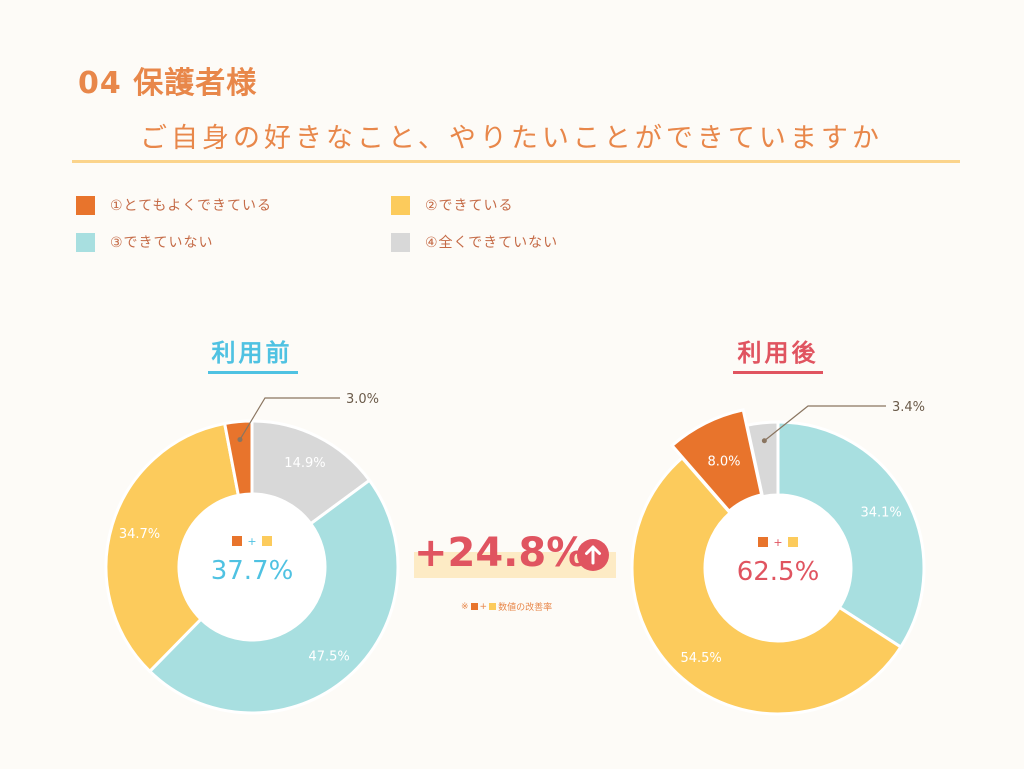  Describe the element at coordinates (778, 572) in the screenshot. I see `center-value: 62.5%` at that location.